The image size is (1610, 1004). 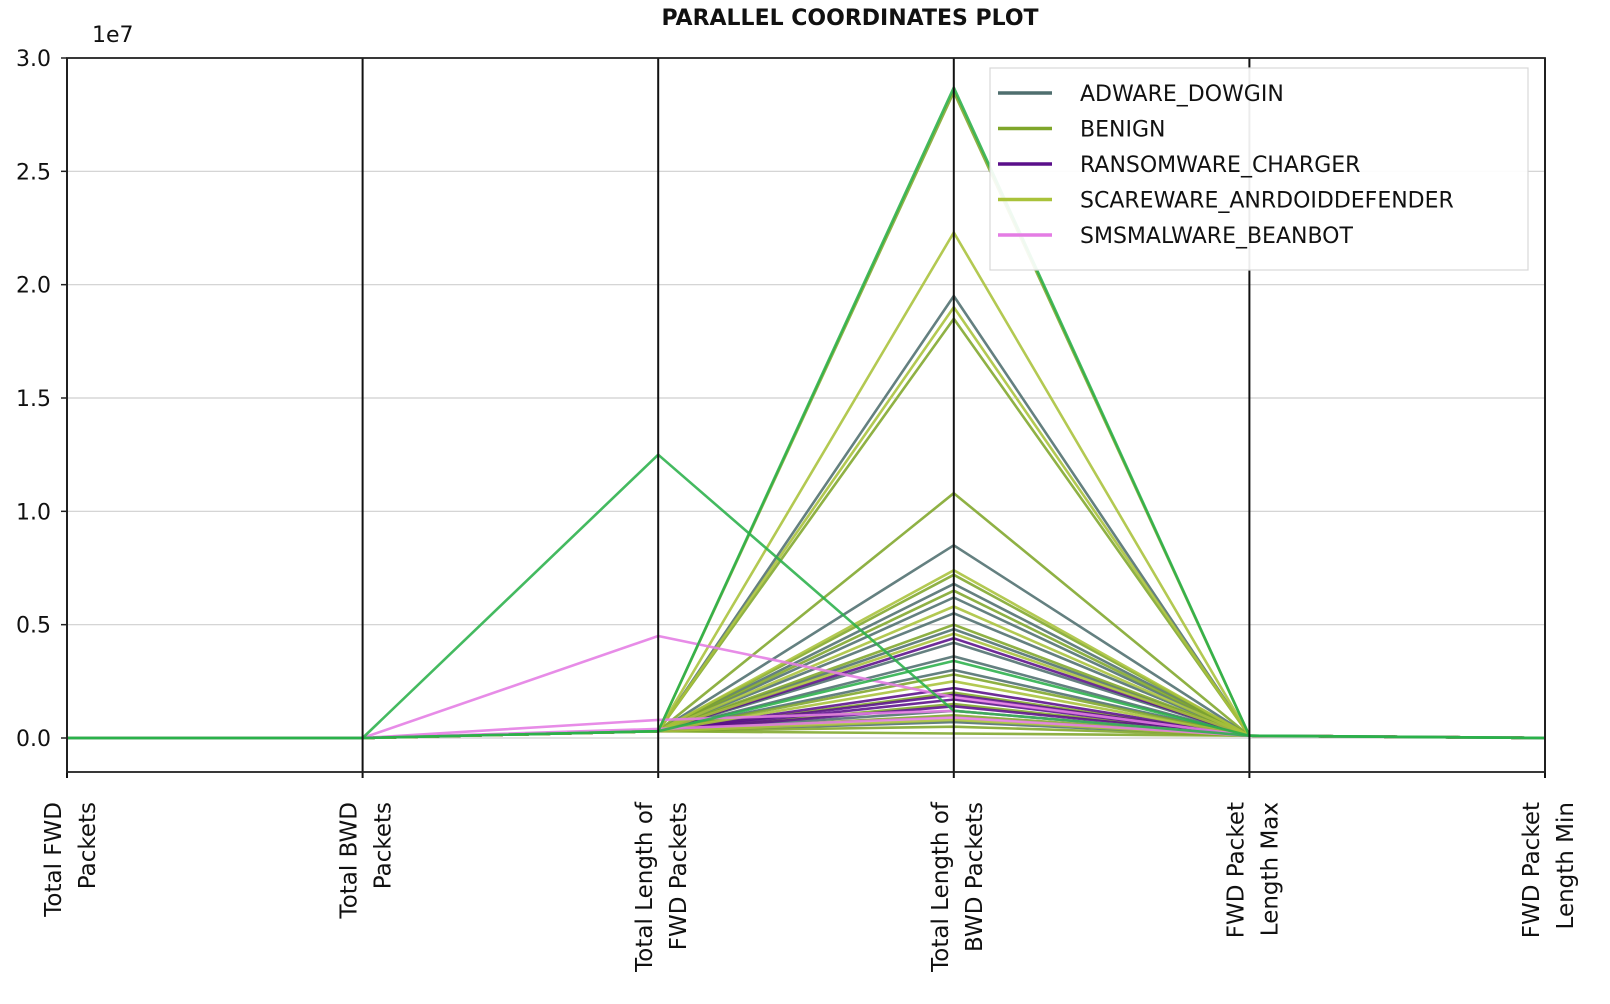 What do you see at coordinates (662, 887) in the screenshot?
I see `axis-label: Total Length of FWD Packets` at bounding box center [662, 887].